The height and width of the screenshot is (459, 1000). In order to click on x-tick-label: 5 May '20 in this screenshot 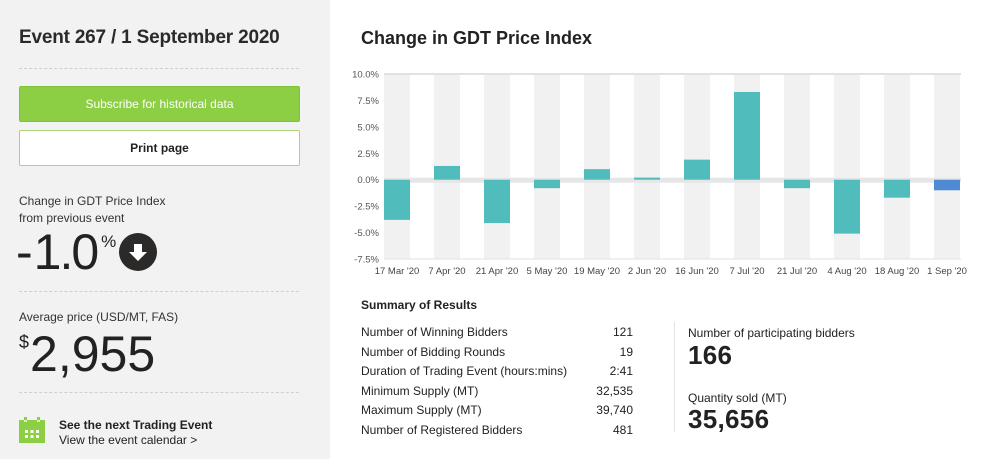, I will do `click(547, 271)`.